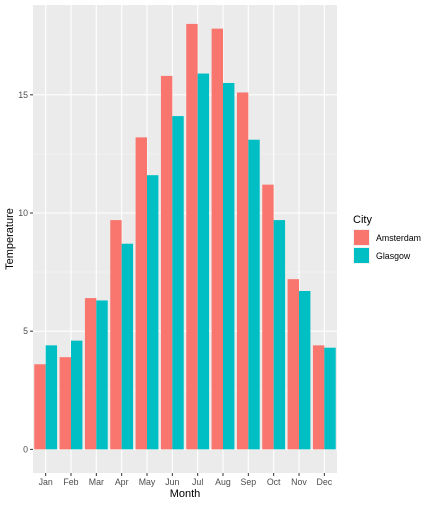 Image resolution: width=432 pixels, height=509 pixels. I want to click on bar-amsterdam-sep, so click(242, 271).